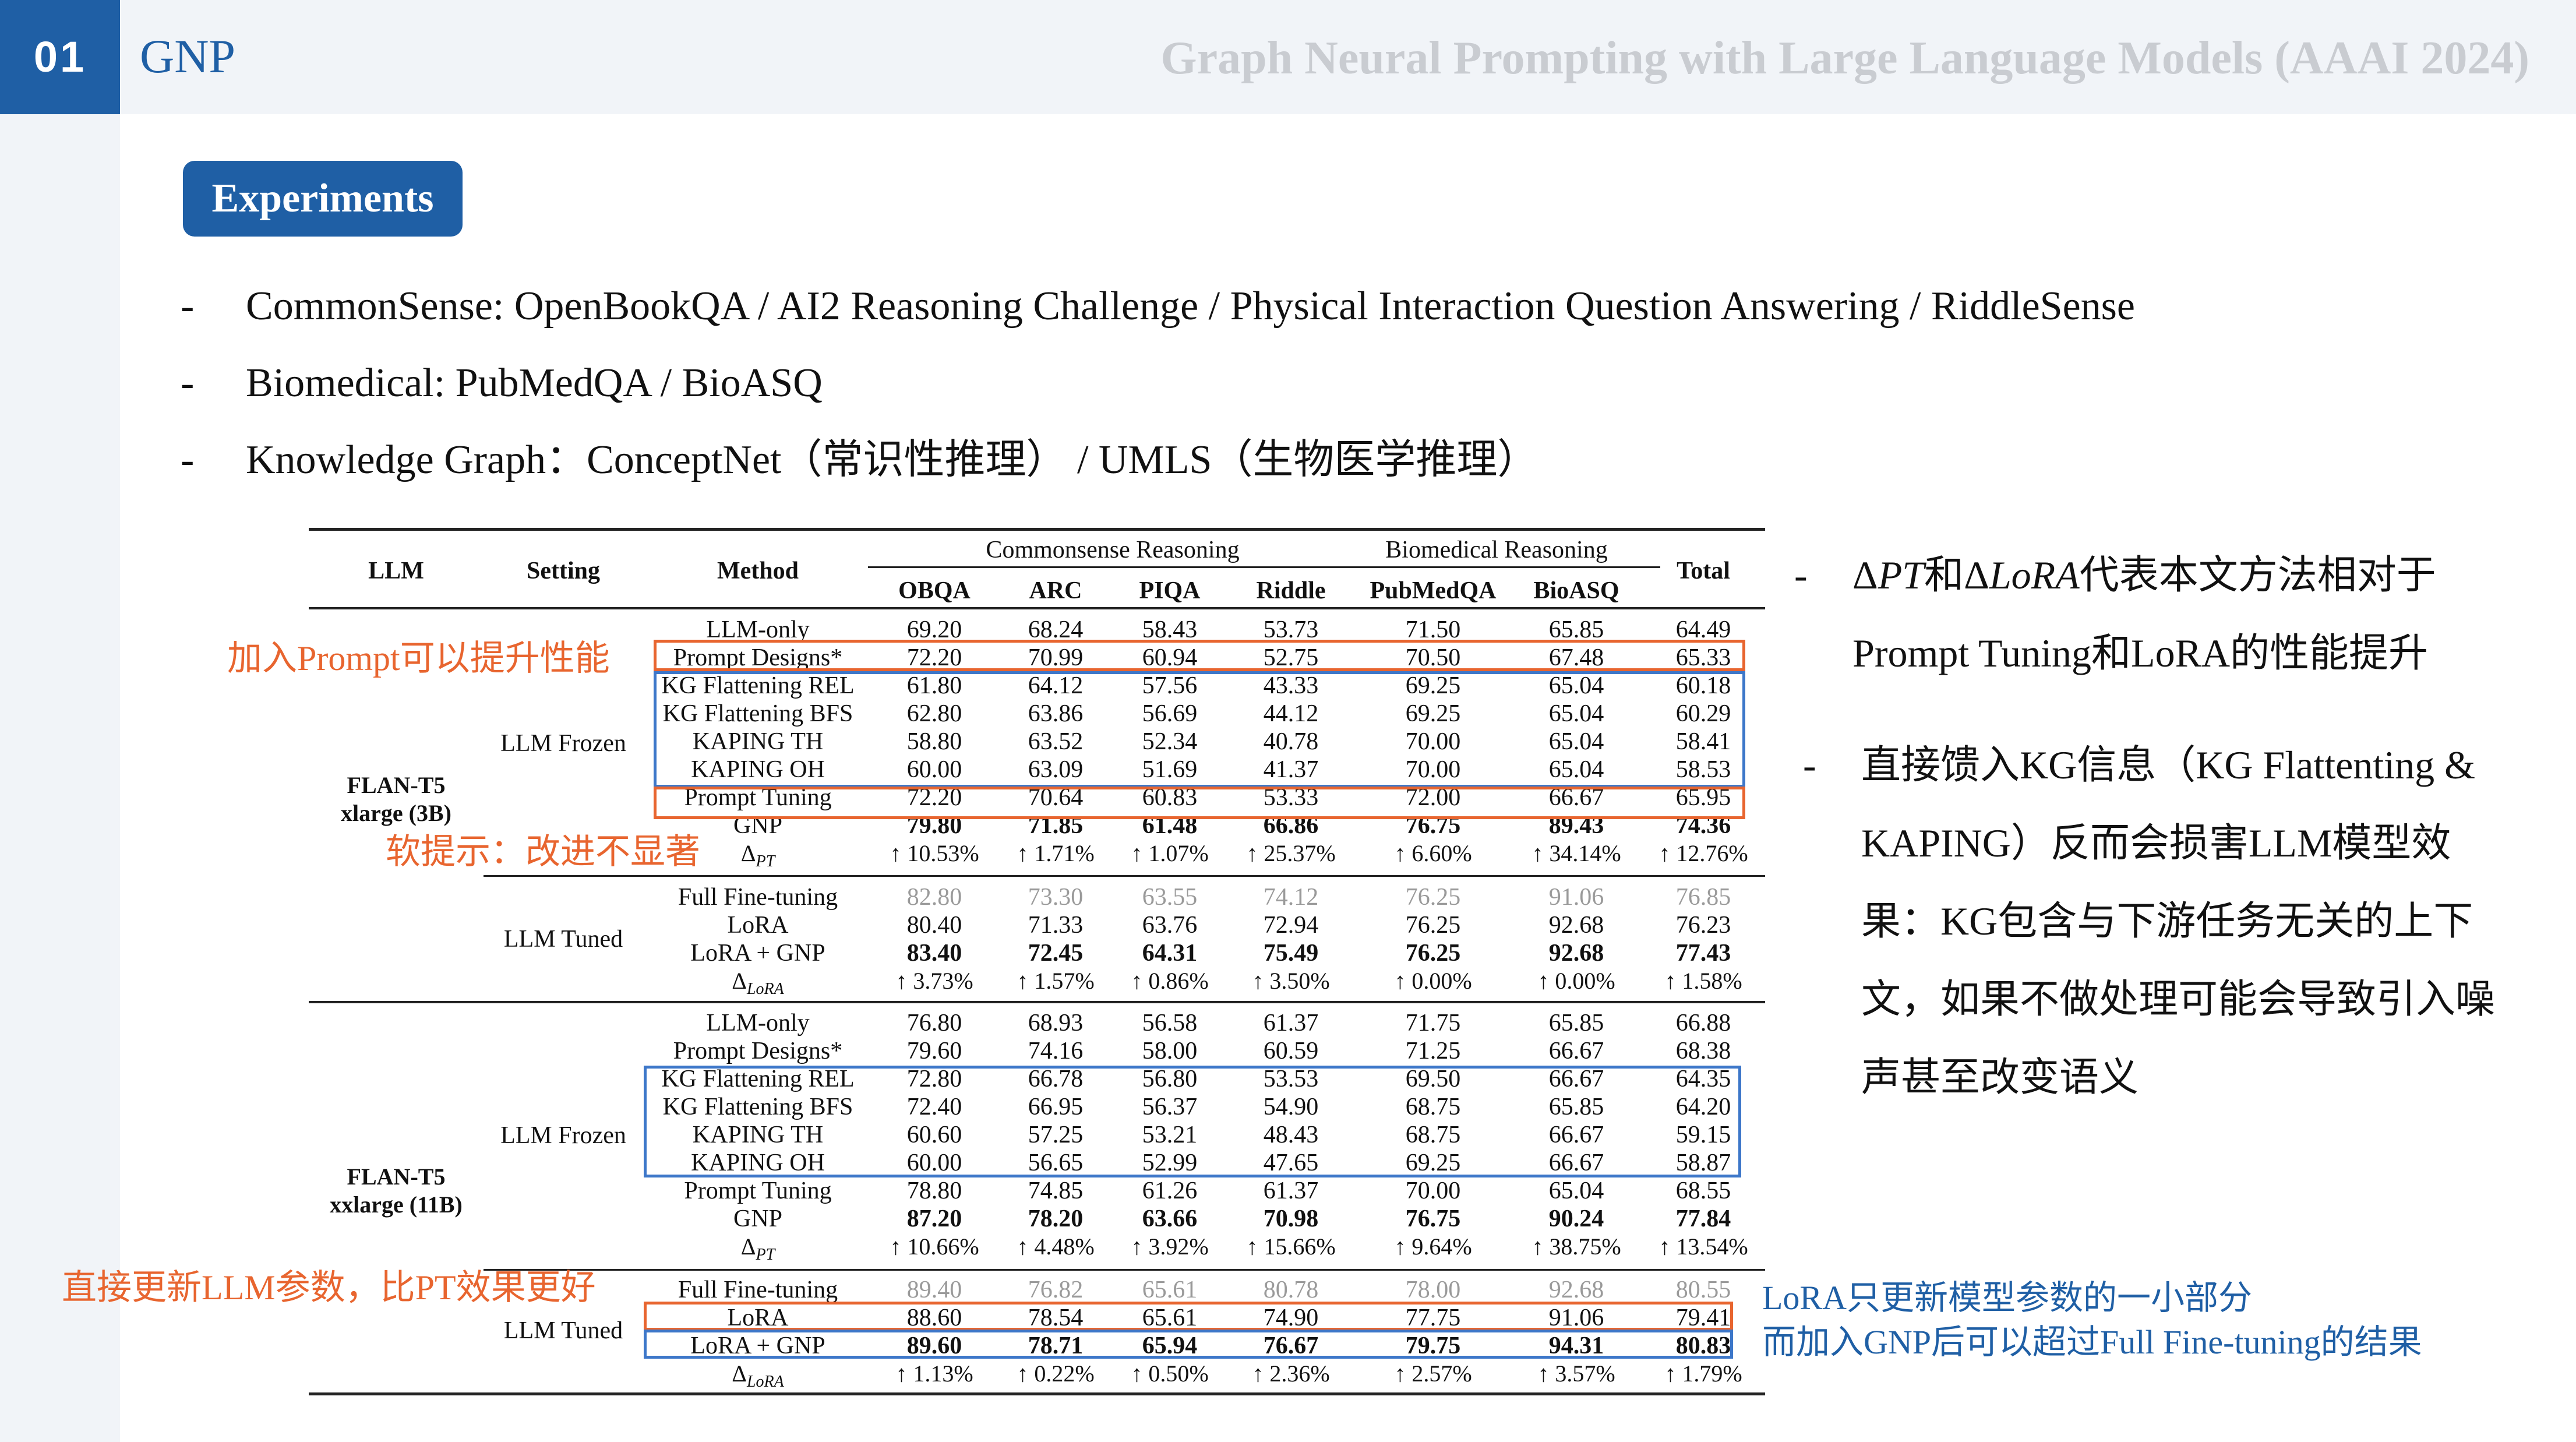  Describe the element at coordinates (1703, 1107) in the screenshot. I see `table-cell: 64.20` at that location.